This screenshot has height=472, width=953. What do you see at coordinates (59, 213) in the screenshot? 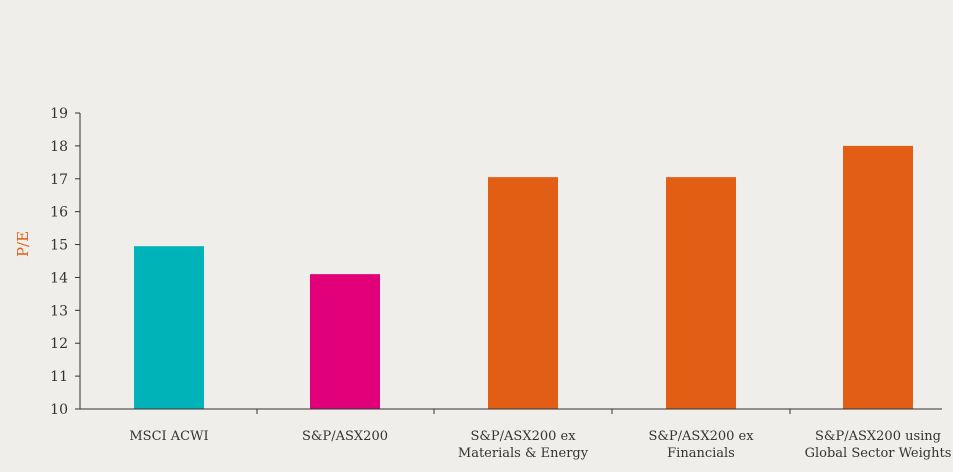
I see `y-tick-label: 16` at bounding box center [59, 213].